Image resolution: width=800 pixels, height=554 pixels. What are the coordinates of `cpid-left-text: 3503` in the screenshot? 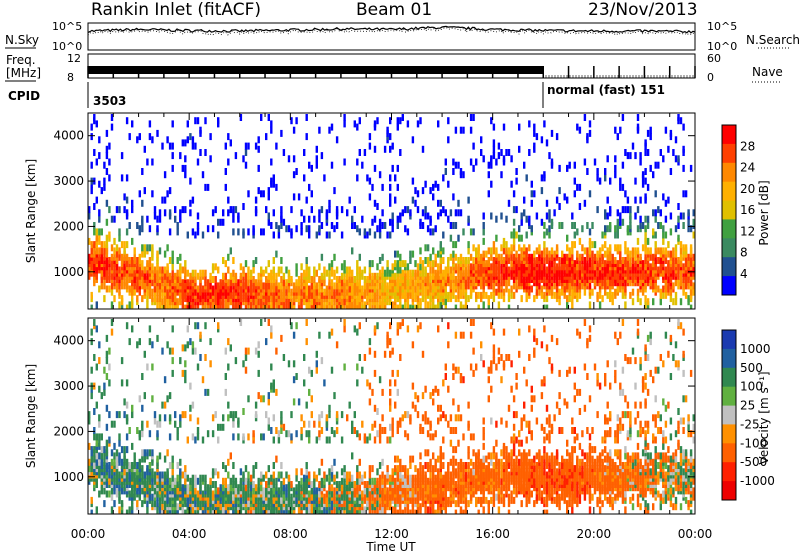 It's located at (109, 101).